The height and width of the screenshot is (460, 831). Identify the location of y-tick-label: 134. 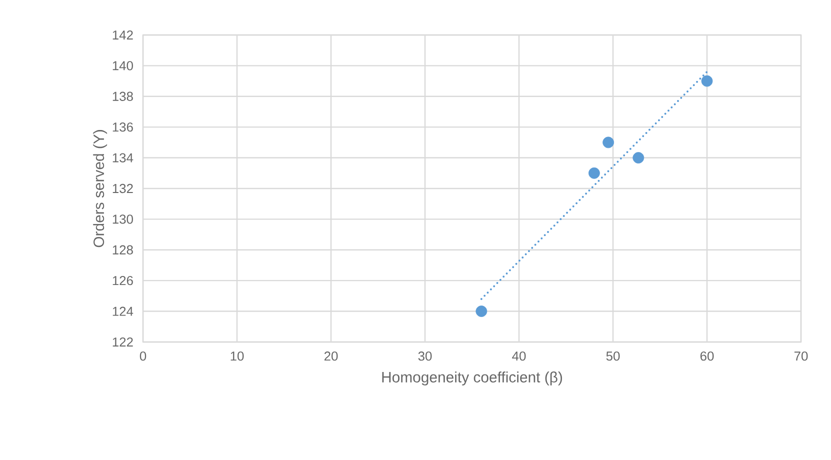
(123, 157).